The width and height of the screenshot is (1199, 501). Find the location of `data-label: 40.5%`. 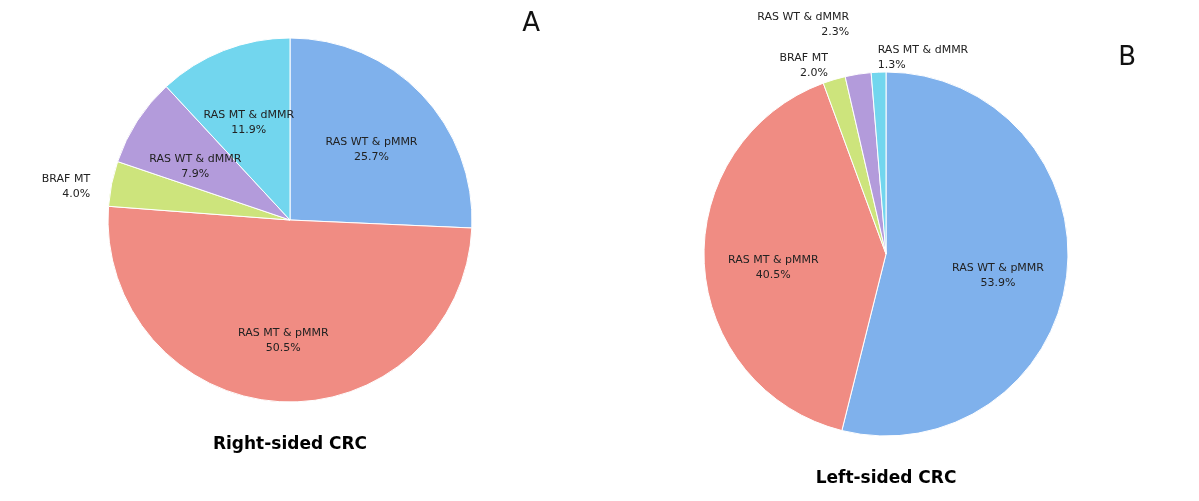

data-label: 40.5% is located at coordinates (773, 275).